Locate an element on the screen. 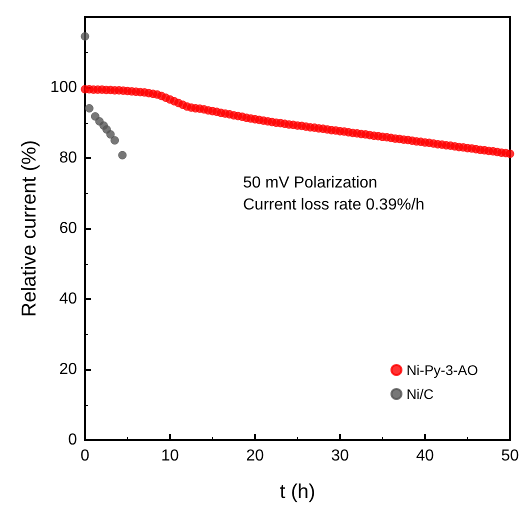 The image size is (523, 511). y-tick-label: 40 is located at coordinates (68, 299).